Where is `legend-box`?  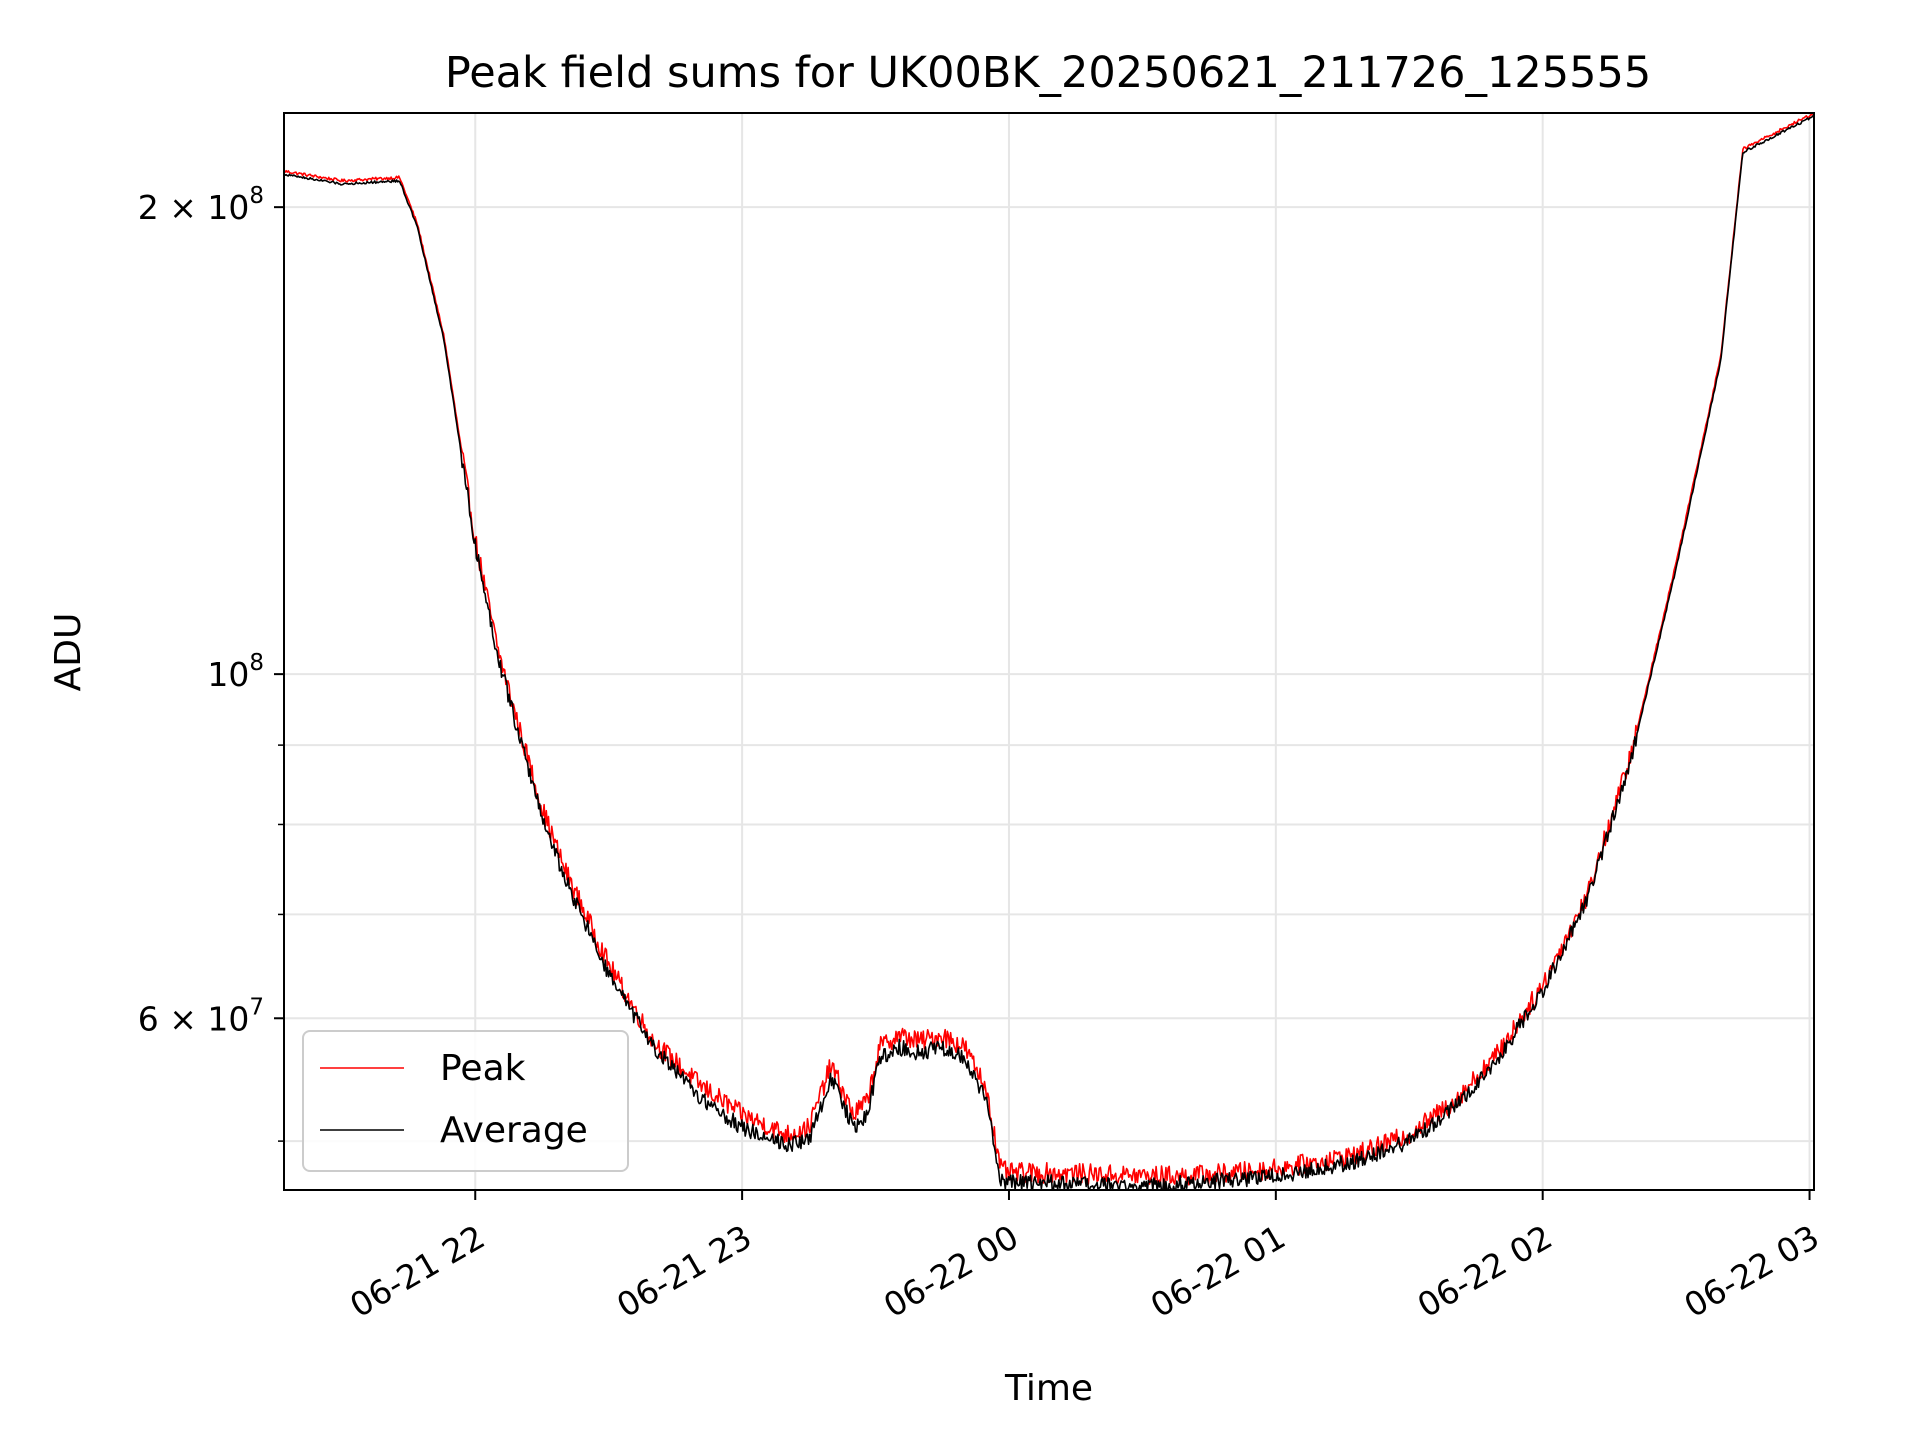
legend-box is located at coordinates (465, 1101).